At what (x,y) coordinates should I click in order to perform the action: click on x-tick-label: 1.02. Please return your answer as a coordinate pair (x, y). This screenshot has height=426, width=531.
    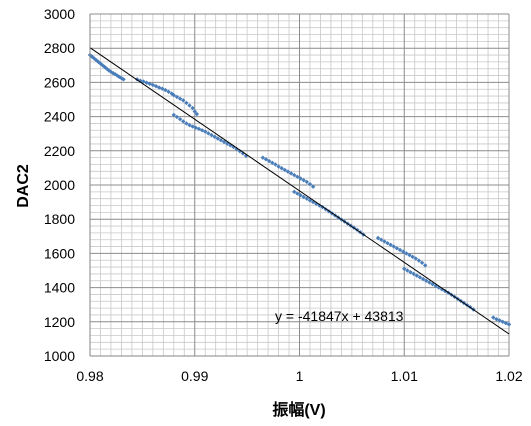
    Looking at the image, I should click on (508, 376).